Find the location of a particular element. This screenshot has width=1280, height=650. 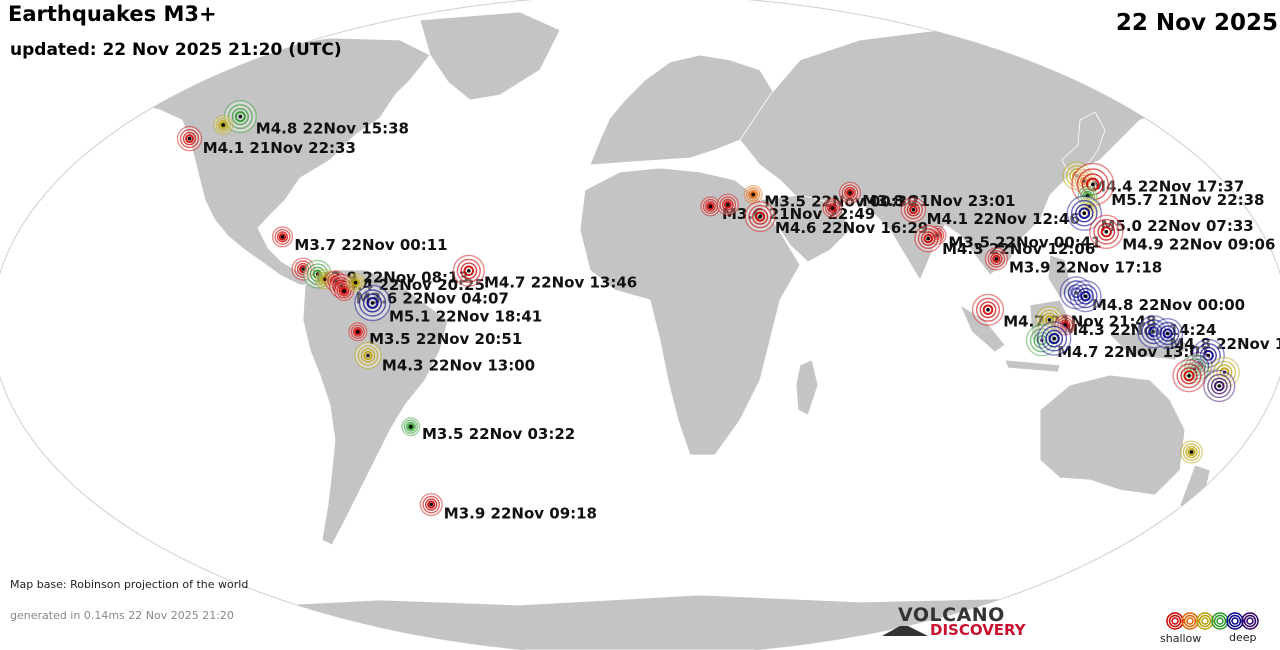

volcano-discovery-logo: VOLCANO DISCOVERY is located at coordinates (957, 622).